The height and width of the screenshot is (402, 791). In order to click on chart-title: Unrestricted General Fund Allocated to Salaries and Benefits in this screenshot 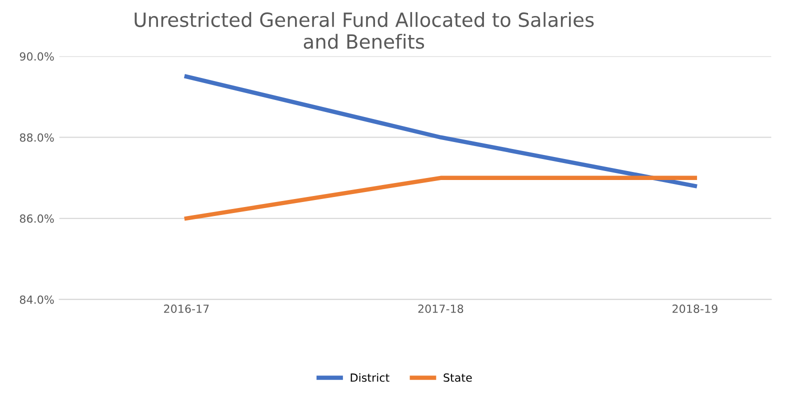, I will do `click(364, 30)`.